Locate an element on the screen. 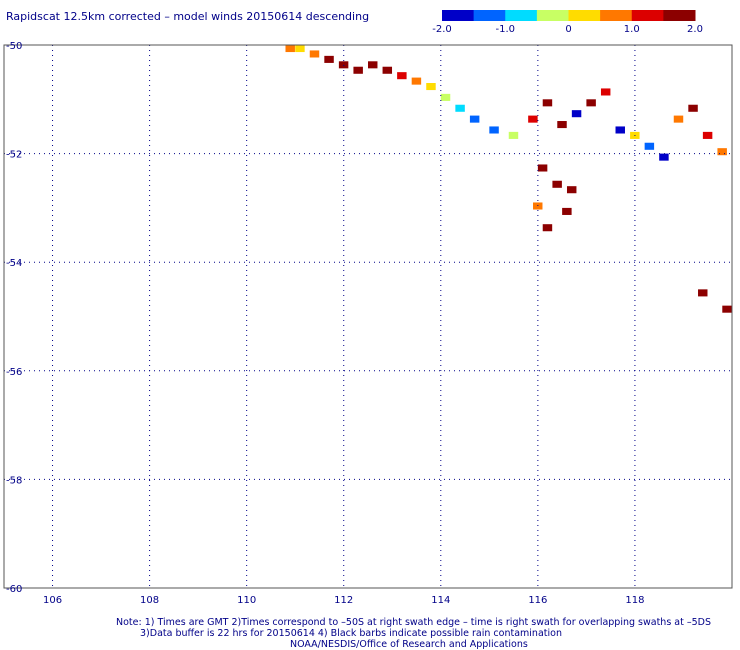  x-tick-label: 112 is located at coordinates (343, 600).